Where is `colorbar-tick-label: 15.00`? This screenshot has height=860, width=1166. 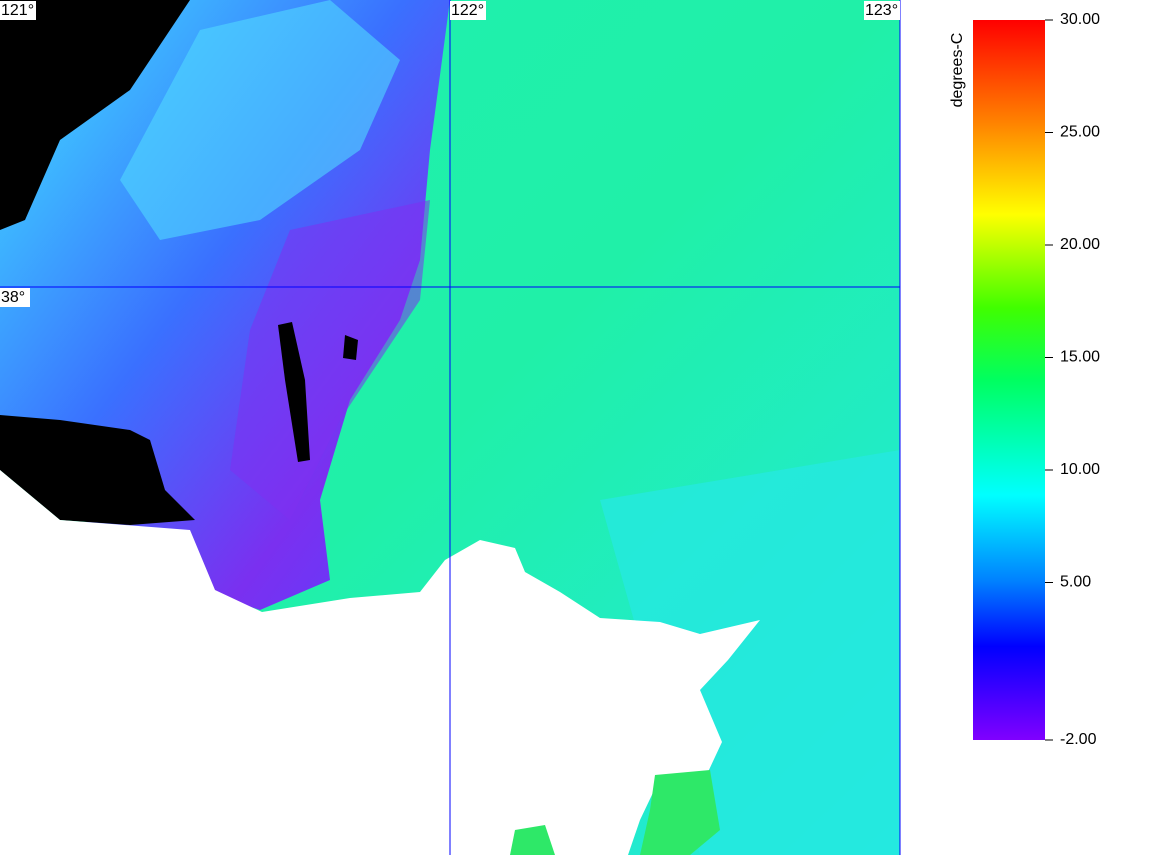
colorbar-tick-label: 15.00 is located at coordinates (1080, 357).